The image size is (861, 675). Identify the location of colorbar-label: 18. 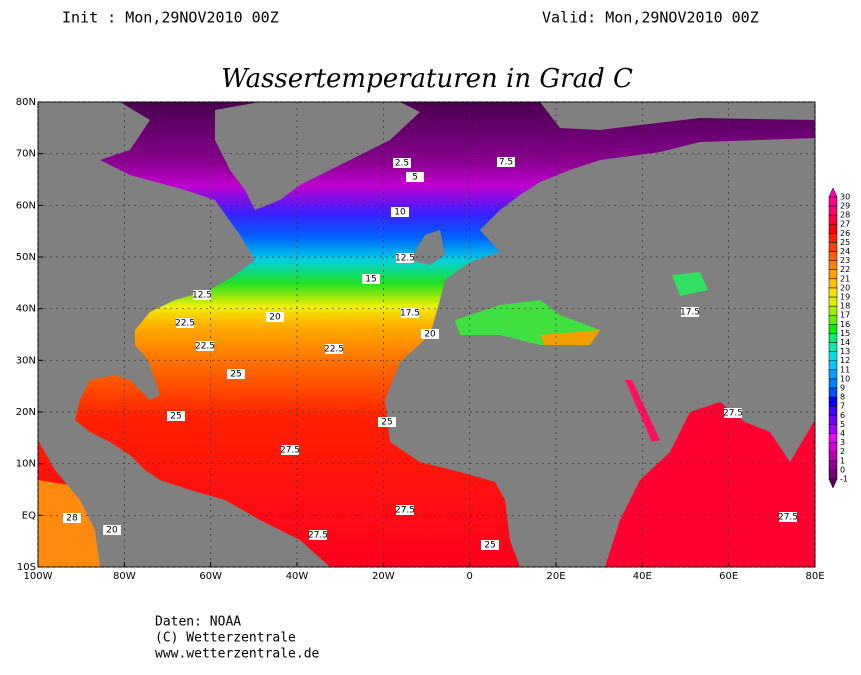
(845, 306).